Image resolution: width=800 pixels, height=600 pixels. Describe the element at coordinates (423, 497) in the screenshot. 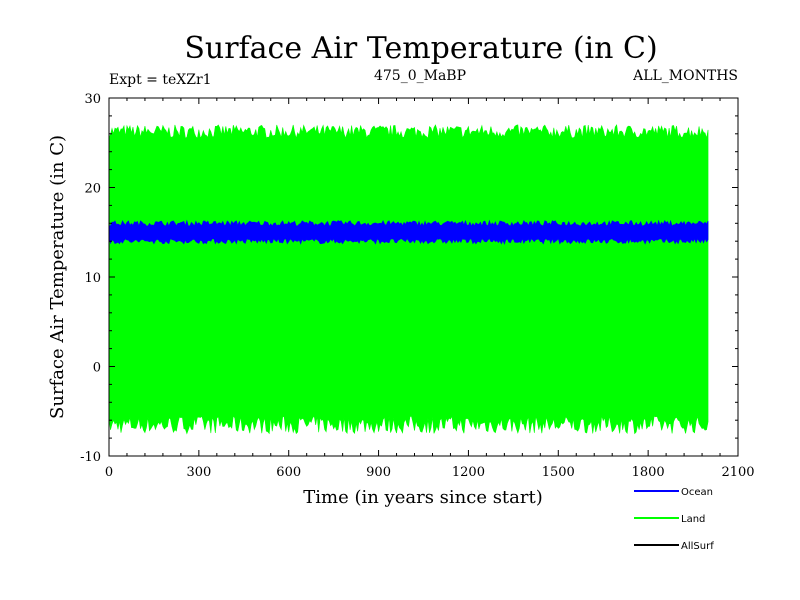

I see `x-axis-label: Time (in years since start)` at that location.